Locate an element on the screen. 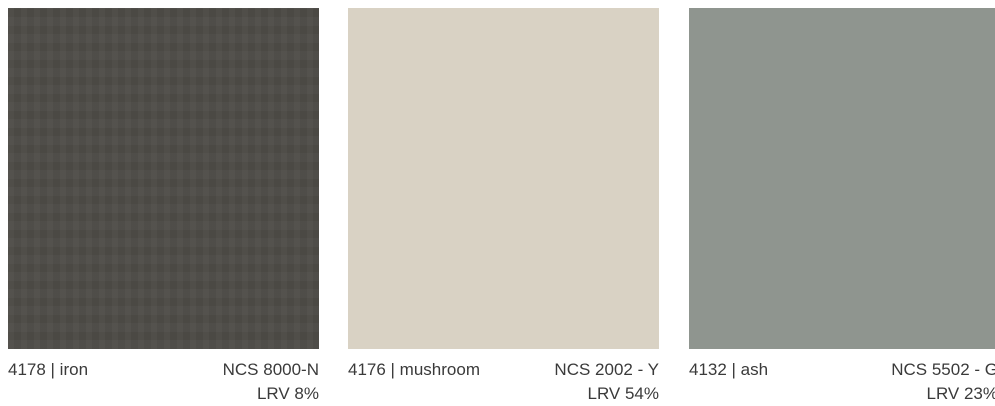 Image resolution: width=995 pixels, height=406 pixels. swatch-caption: 4178 | iron NCS 8000-N LRV 8% is located at coordinates (163, 376).